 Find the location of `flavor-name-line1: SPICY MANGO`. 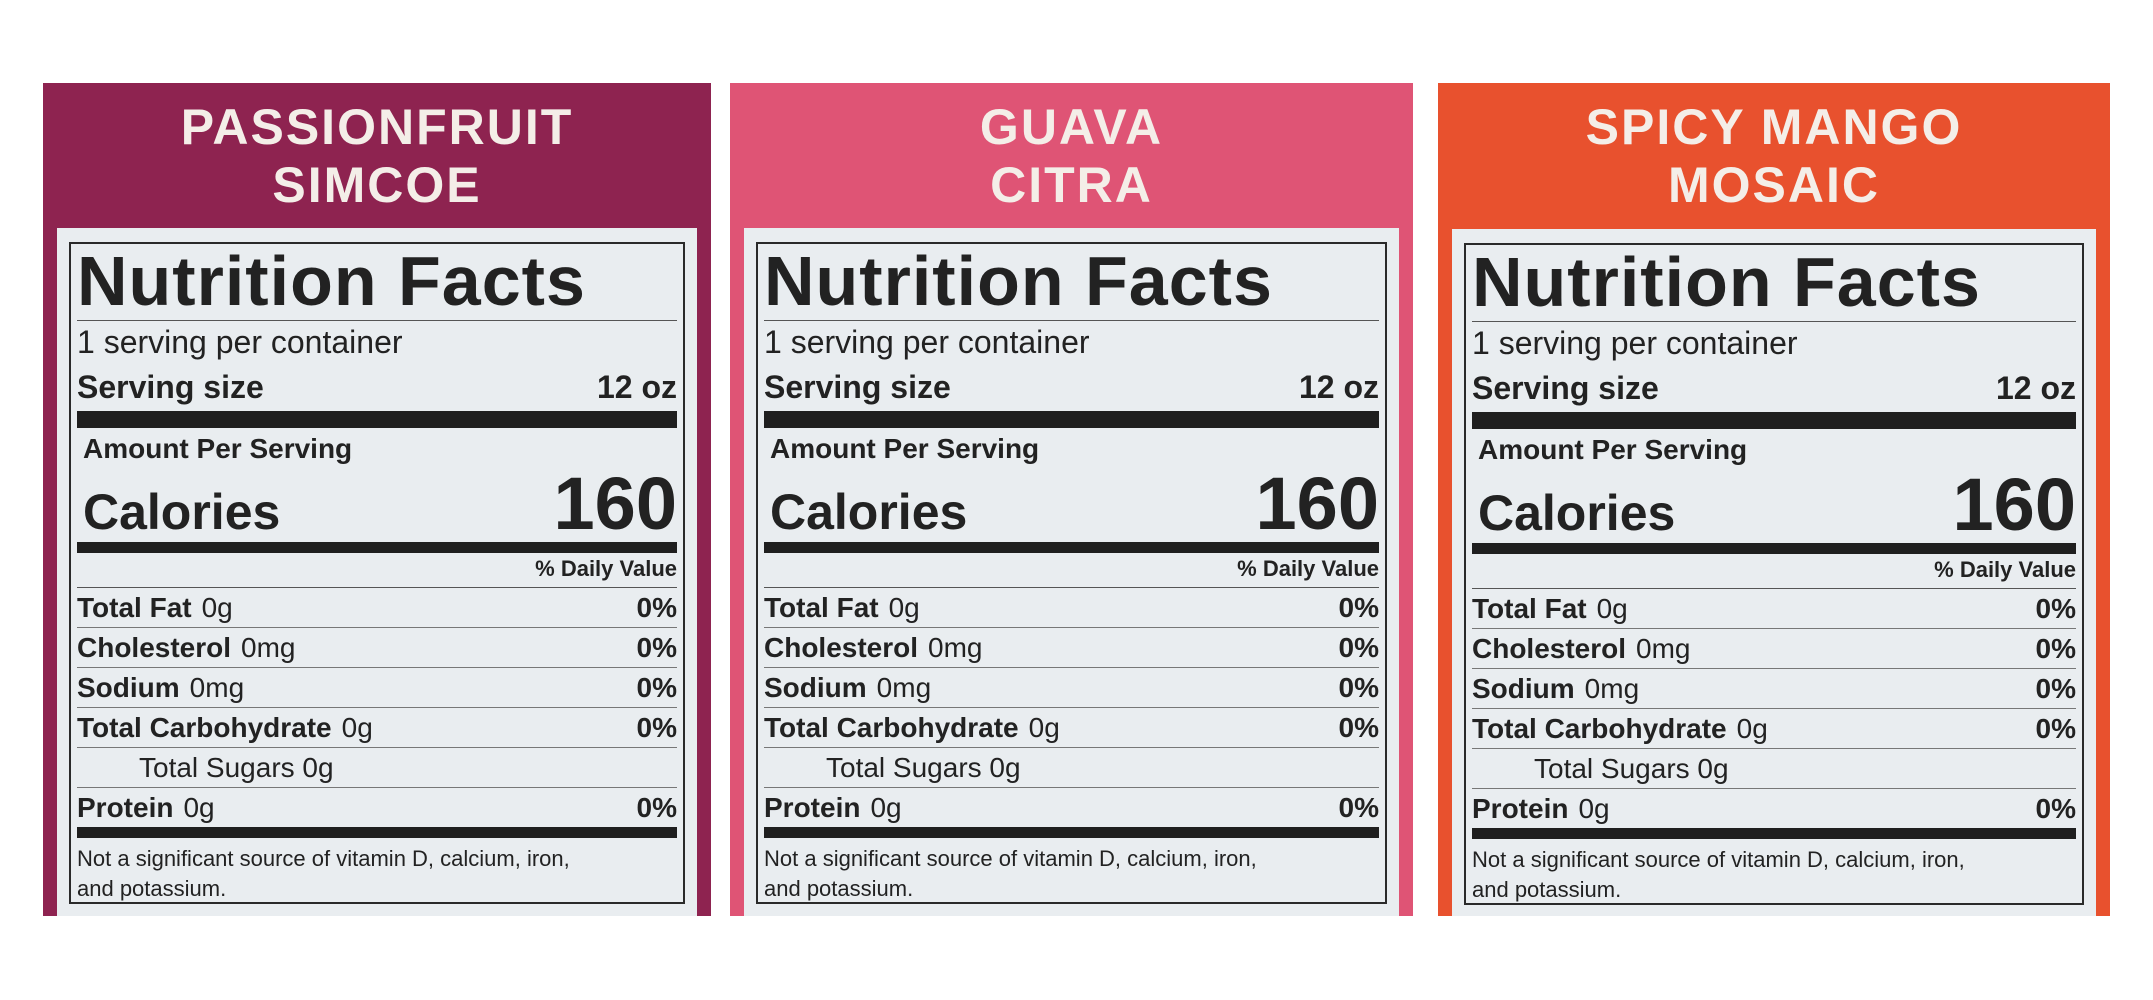

flavor-name-line1: SPICY MANGO is located at coordinates (1774, 126).